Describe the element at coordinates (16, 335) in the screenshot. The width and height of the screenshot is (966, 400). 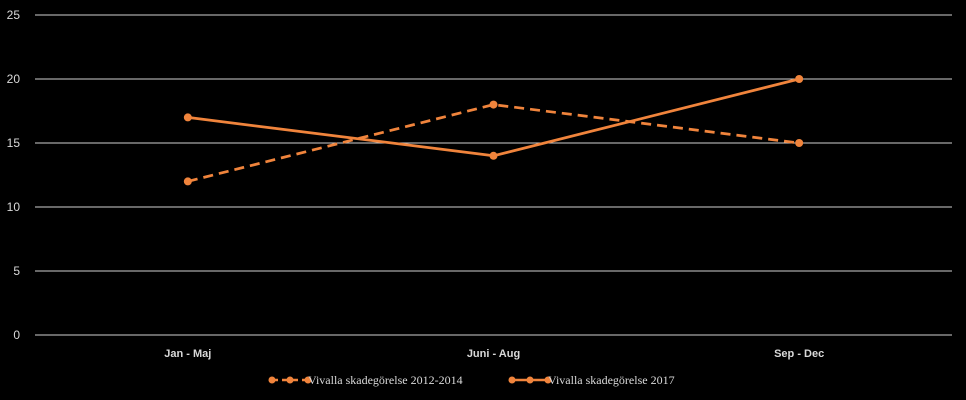
I see `y-tick-label: 0` at that location.